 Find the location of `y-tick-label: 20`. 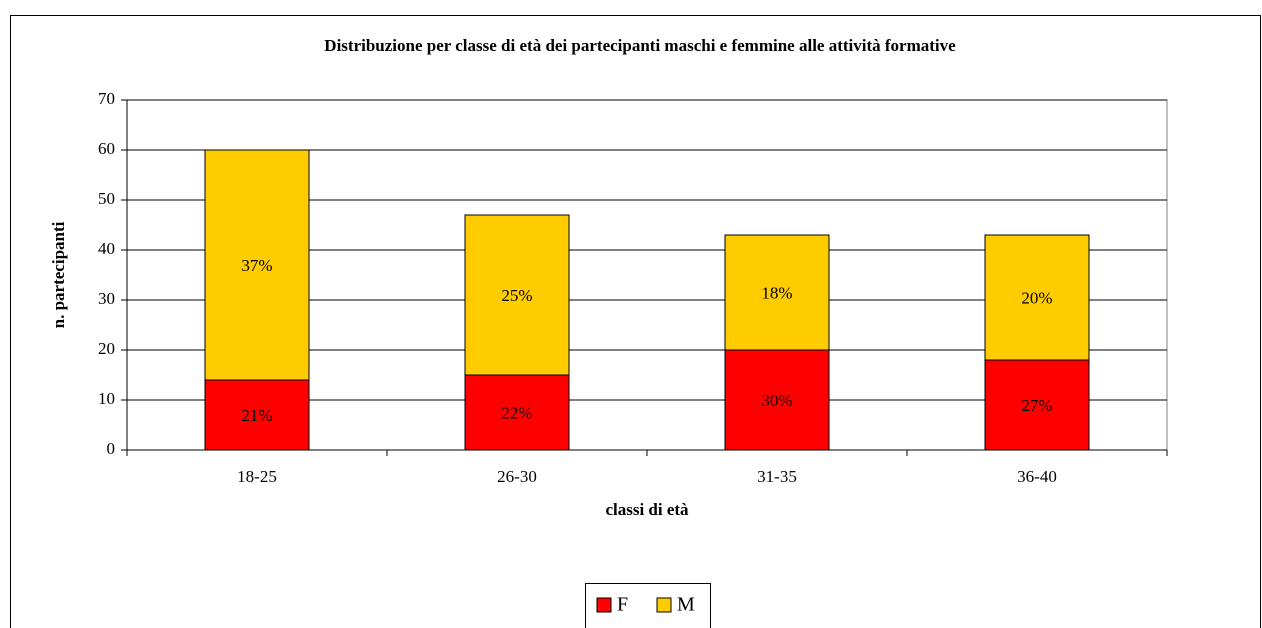

y-tick-label: 20 is located at coordinates (106, 348).